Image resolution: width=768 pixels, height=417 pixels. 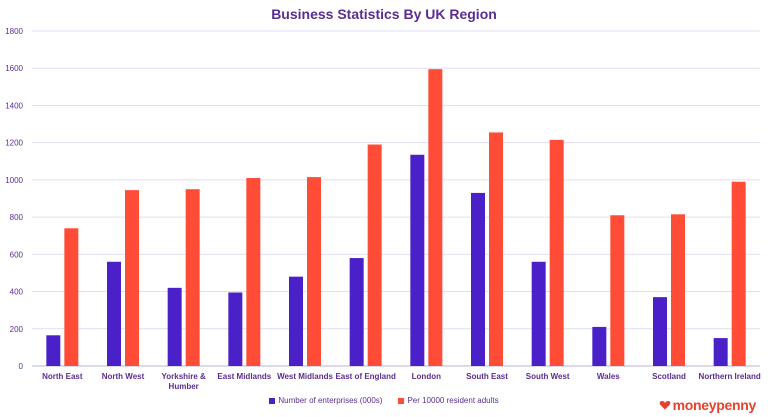 I want to click on legend-item-enterprises: Number of enterprises (000s), so click(x=325, y=400).